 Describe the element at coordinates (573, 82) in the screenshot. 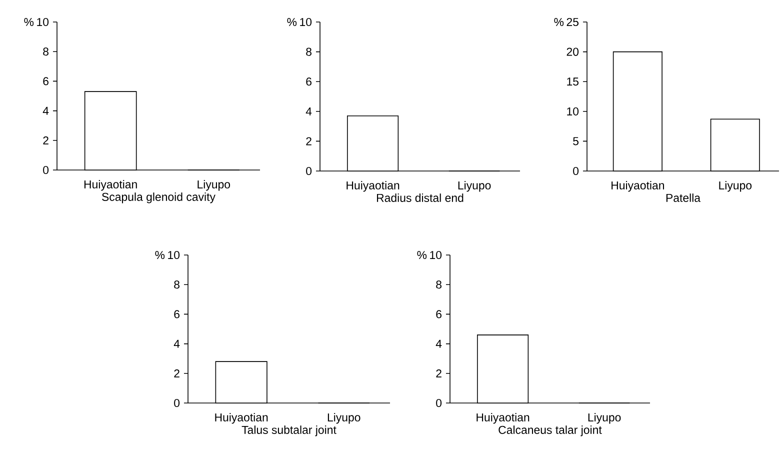

I see `y-tick-label: 15` at that location.